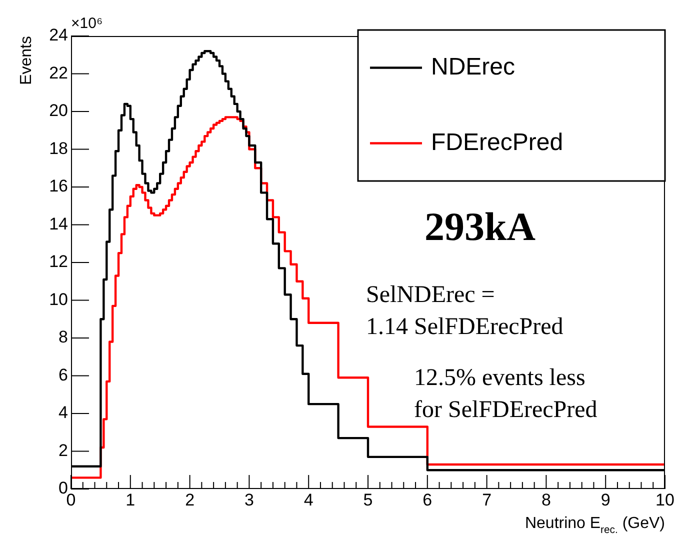 Image resolution: width=675 pixels, height=534 pixels. Describe the element at coordinates (58, 110) in the screenshot. I see `y-tick-label: 20` at that location.